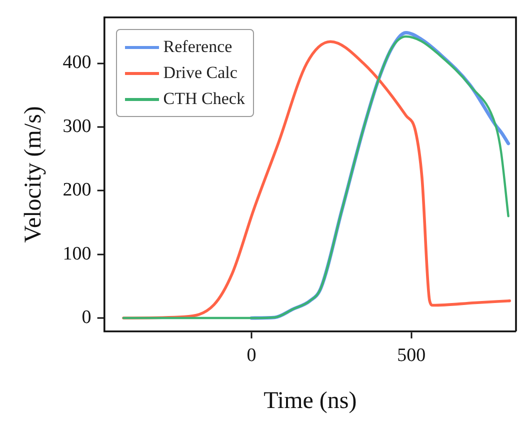 The image size is (519, 428). Describe the element at coordinates (204, 99) in the screenshot. I see `legend-label: CTH Check` at that location.